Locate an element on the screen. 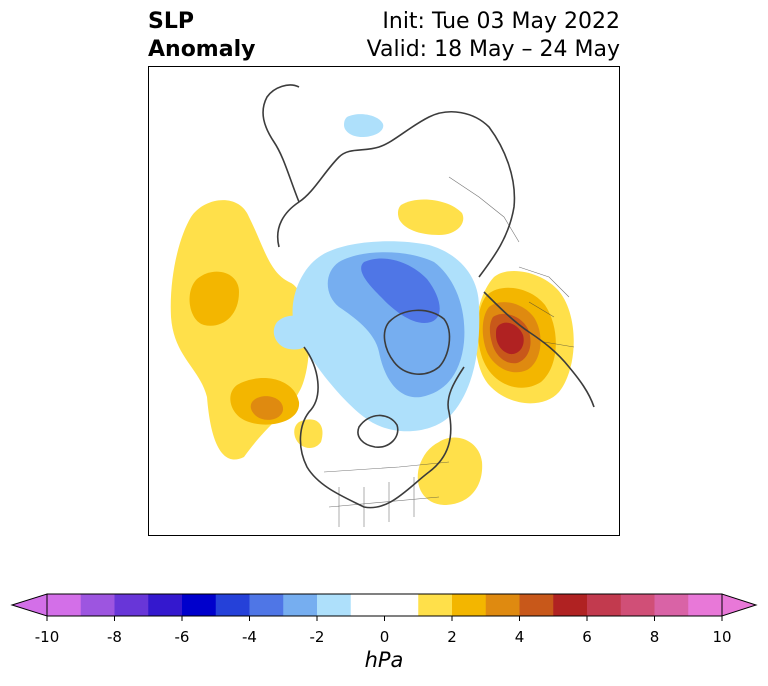 Image resolution: width=768 pixels, height=686 pixels. coastline-hudson-bay is located at coordinates (378, 431).